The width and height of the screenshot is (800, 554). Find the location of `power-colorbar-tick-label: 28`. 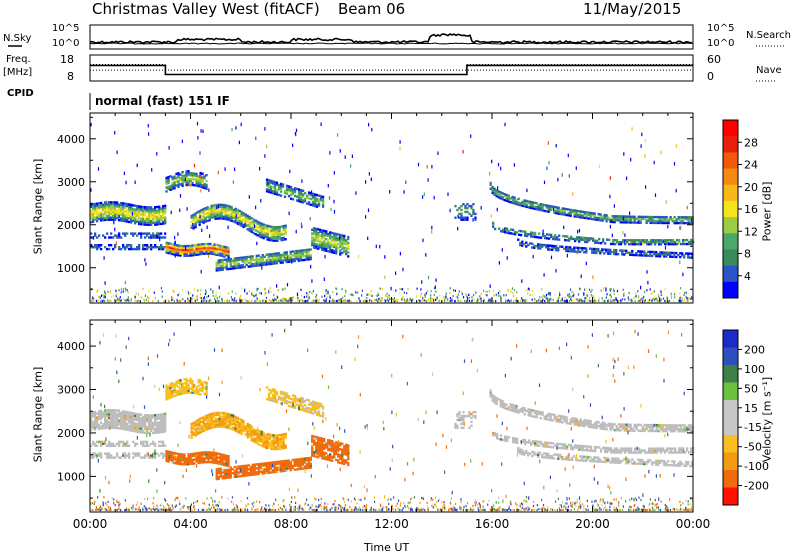

power-colorbar-tick-label: 28 is located at coordinates (751, 142).